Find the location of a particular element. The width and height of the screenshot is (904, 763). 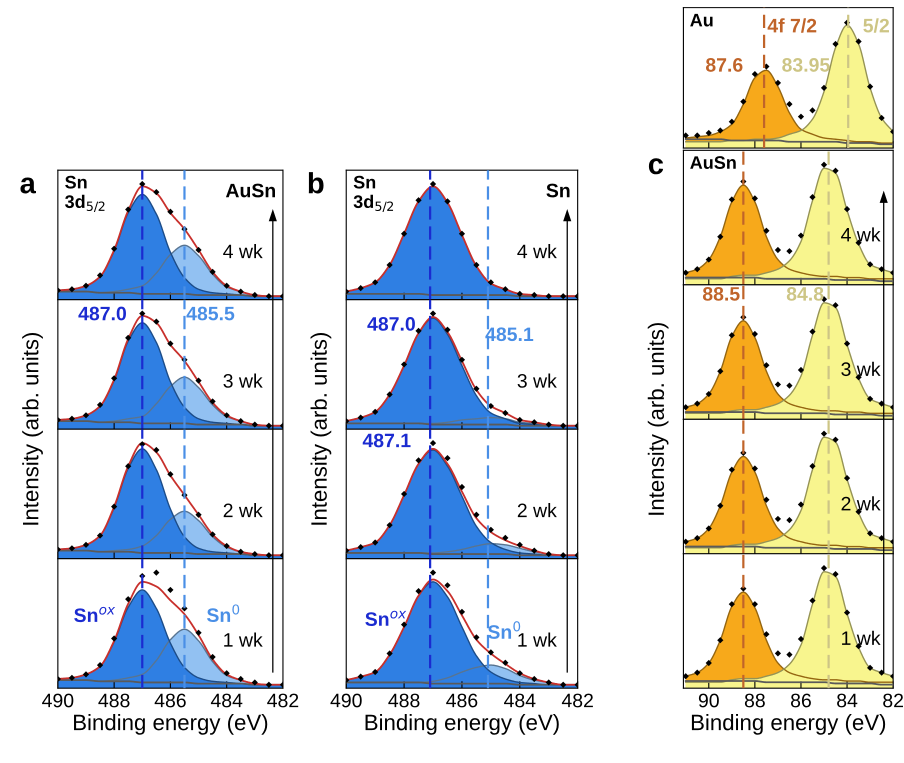

x-tick-label: 88 is located at coordinates (754, 701).